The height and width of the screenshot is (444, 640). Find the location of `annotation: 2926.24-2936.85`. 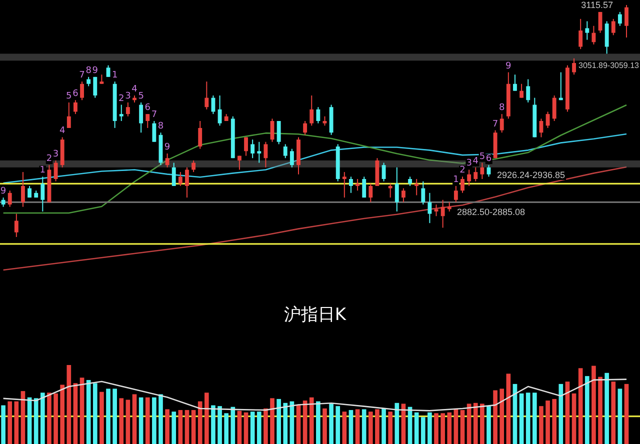

annotation: 2926.24-2936.85 is located at coordinates (531, 175).